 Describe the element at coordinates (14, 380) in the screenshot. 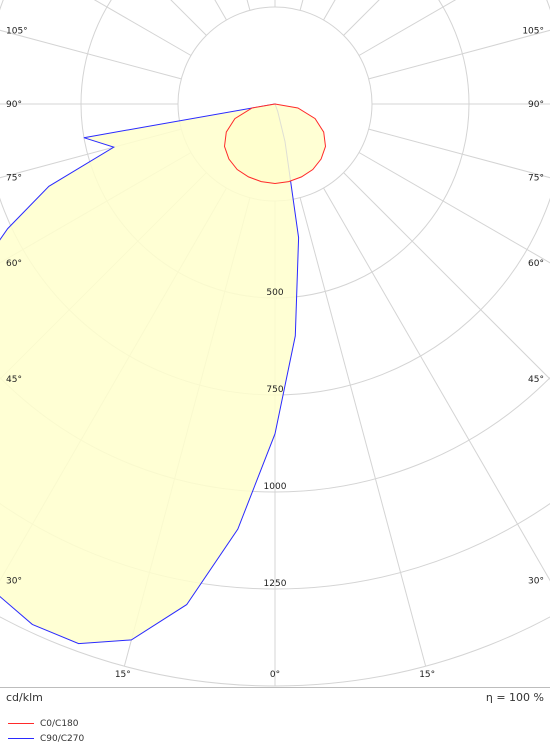

I see `angle-label-left-45: 45°` at that location.